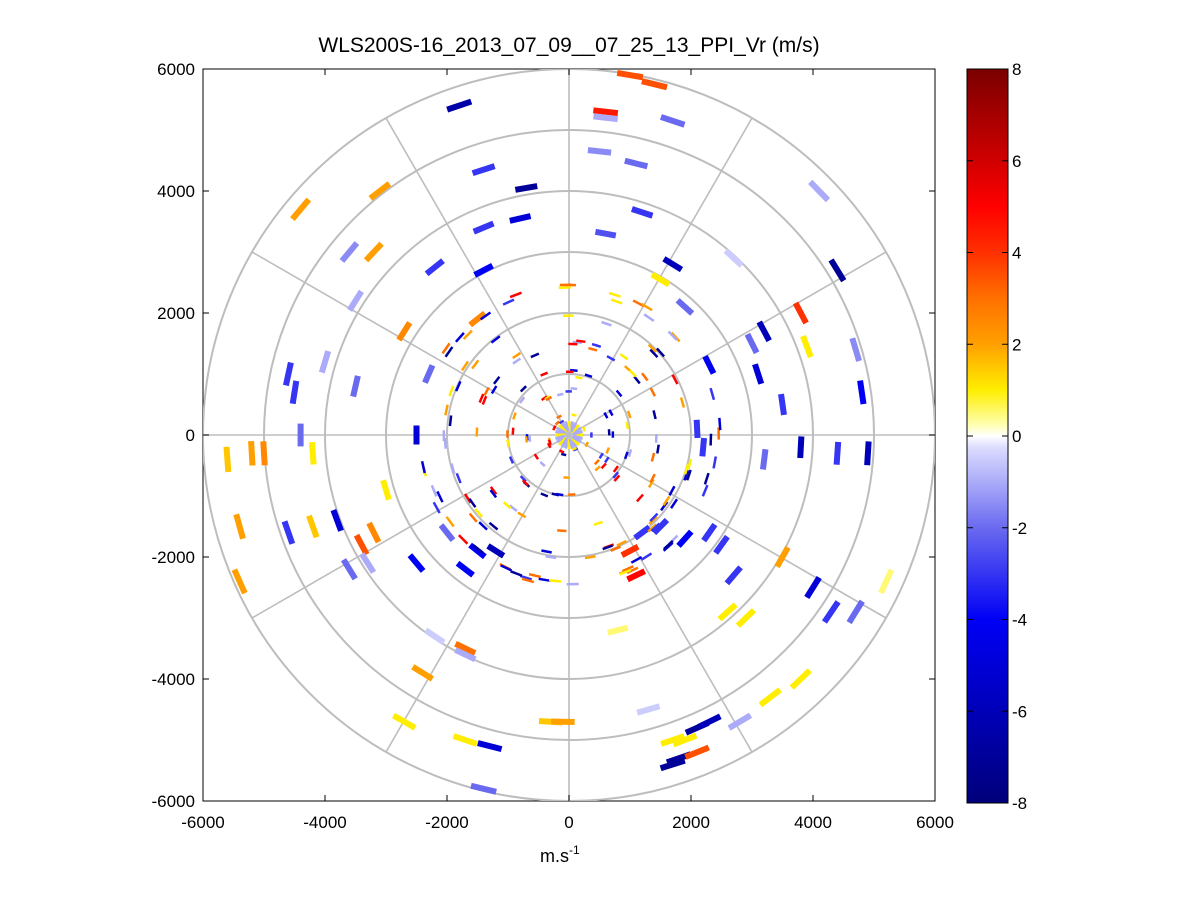  Describe the element at coordinates (997, 436) in the screenshot. I see `colorbar-ticks: 8 6 4 2 0 -2 -4 -6 -8` at that location.